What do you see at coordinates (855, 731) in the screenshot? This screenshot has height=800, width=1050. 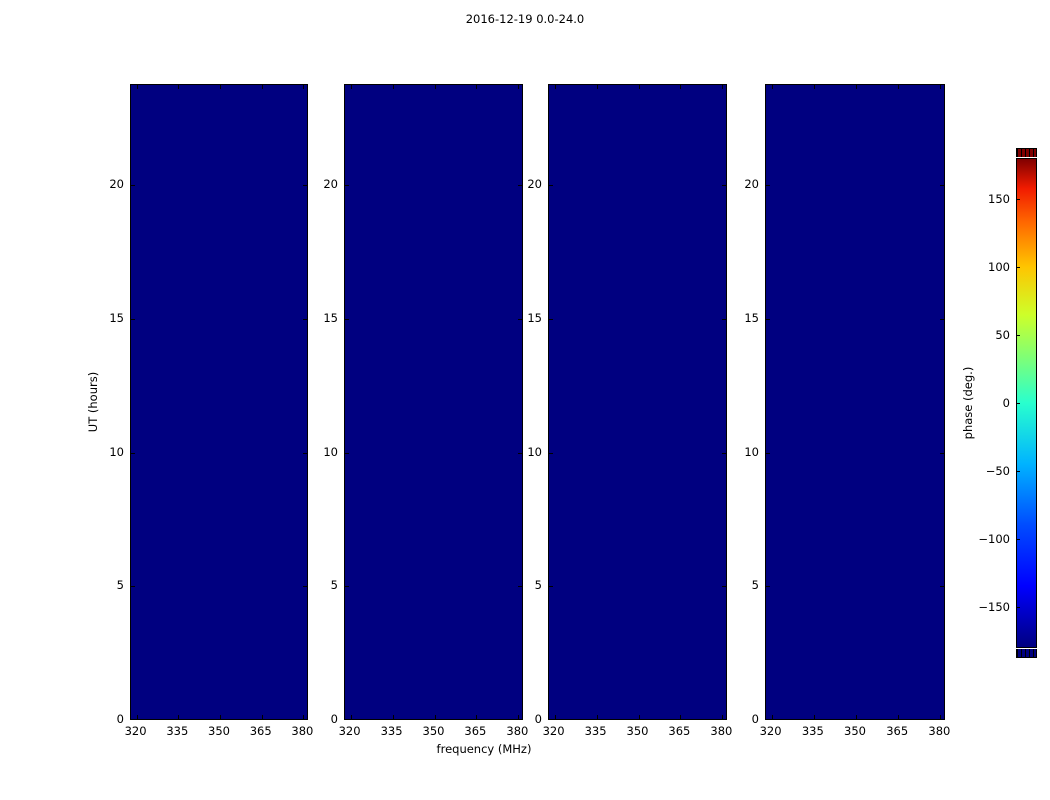 I see `xtick-label: 350` at bounding box center [855, 731].